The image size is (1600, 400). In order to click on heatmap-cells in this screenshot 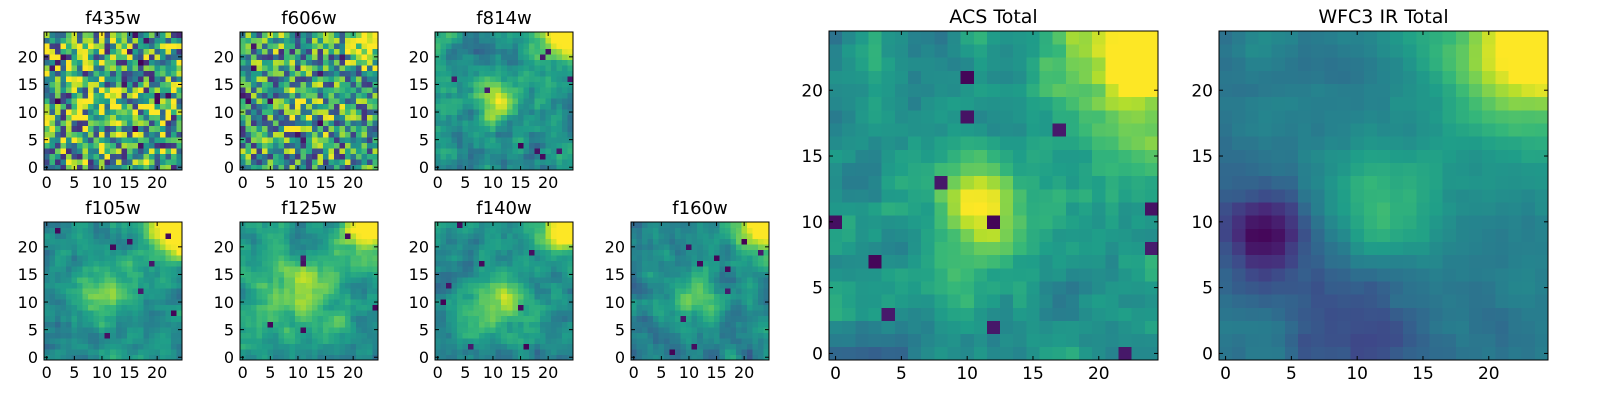, I will do `click(113, 101)`.